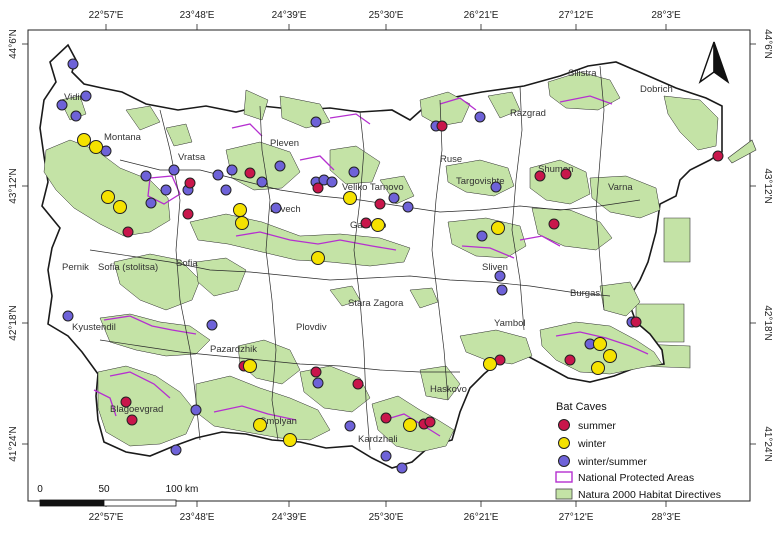  I want to click on city-label: Silistra, so click(582, 73).